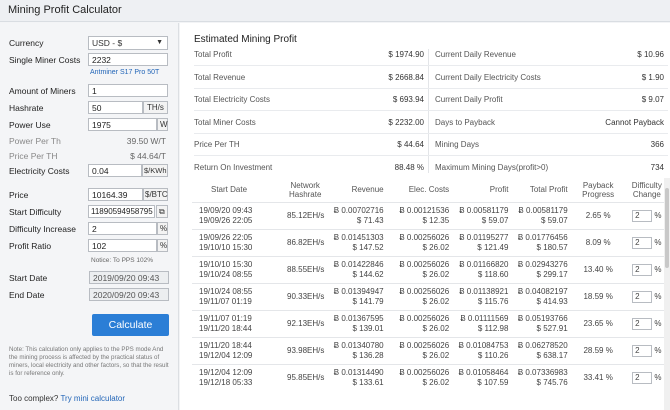  What do you see at coordinates (122, 245) in the screenshot?
I see `profit-ratio-input: 102` at bounding box center [122, 245].